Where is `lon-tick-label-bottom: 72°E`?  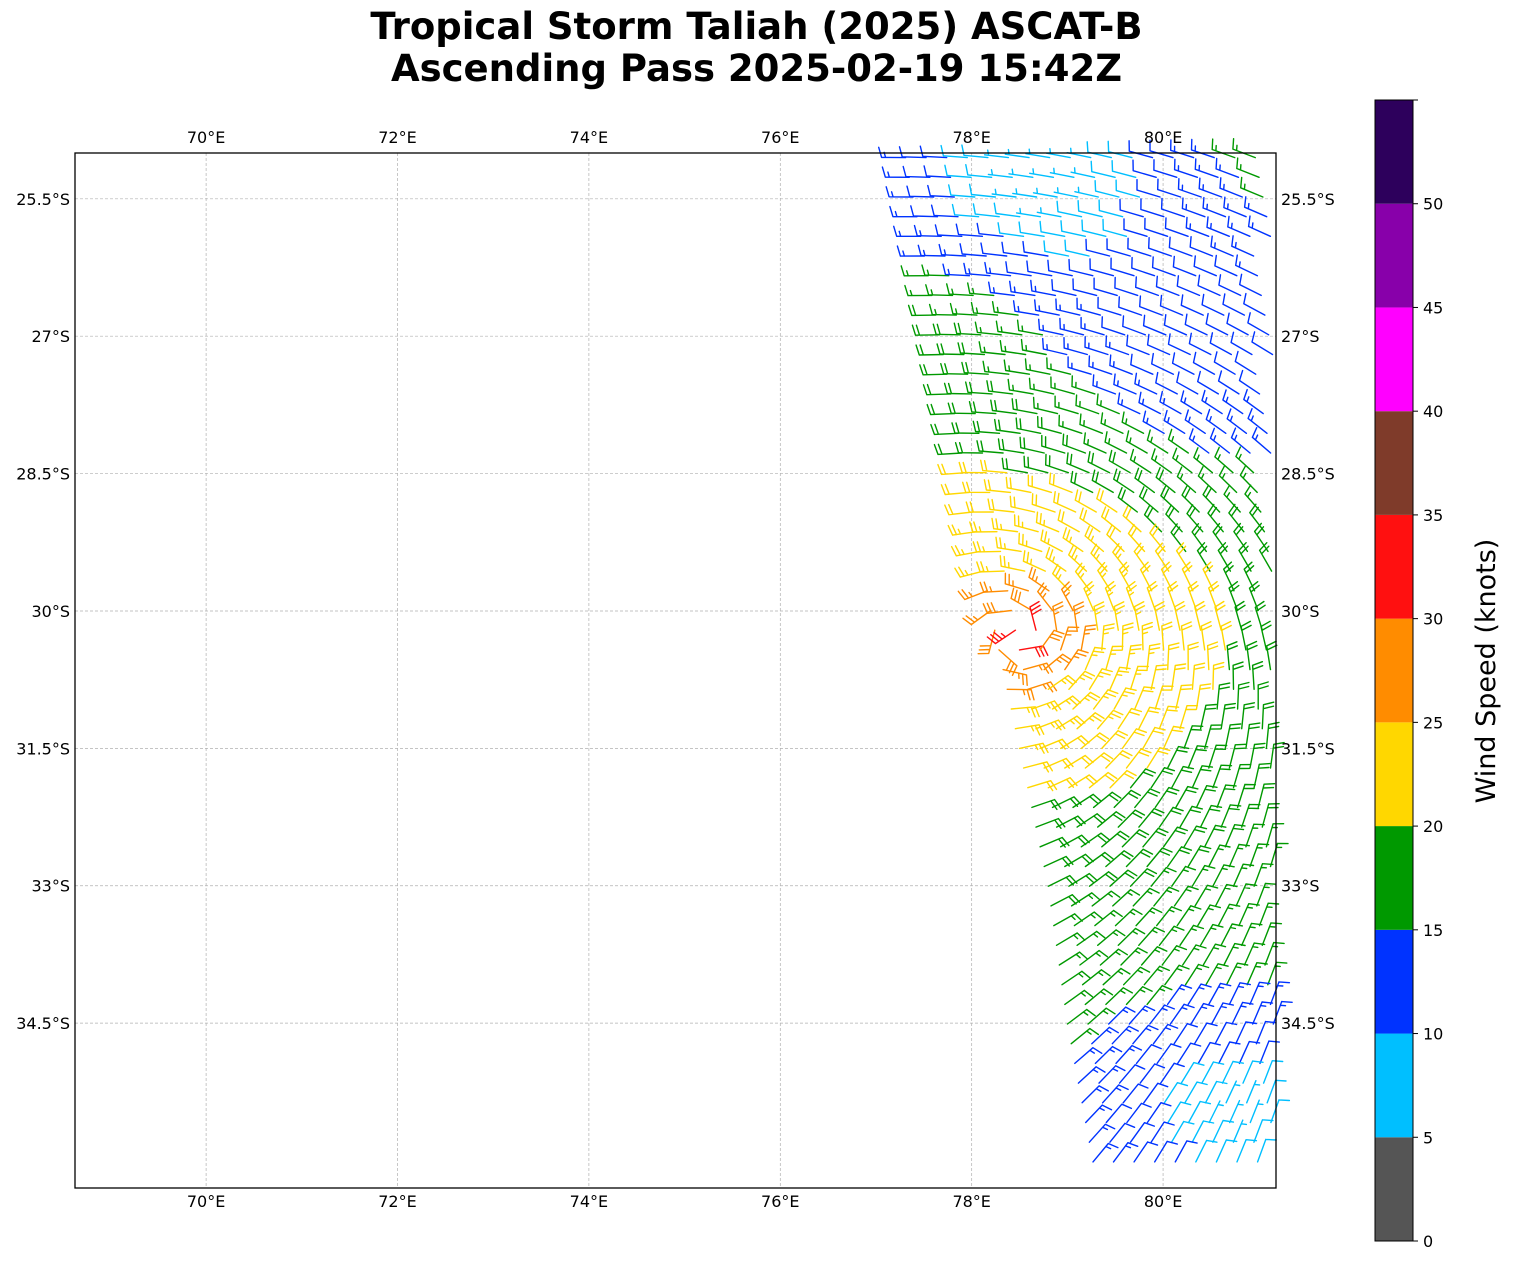
lon-tick-label-bottom: 72°E is located at coordinates (397, 1201).